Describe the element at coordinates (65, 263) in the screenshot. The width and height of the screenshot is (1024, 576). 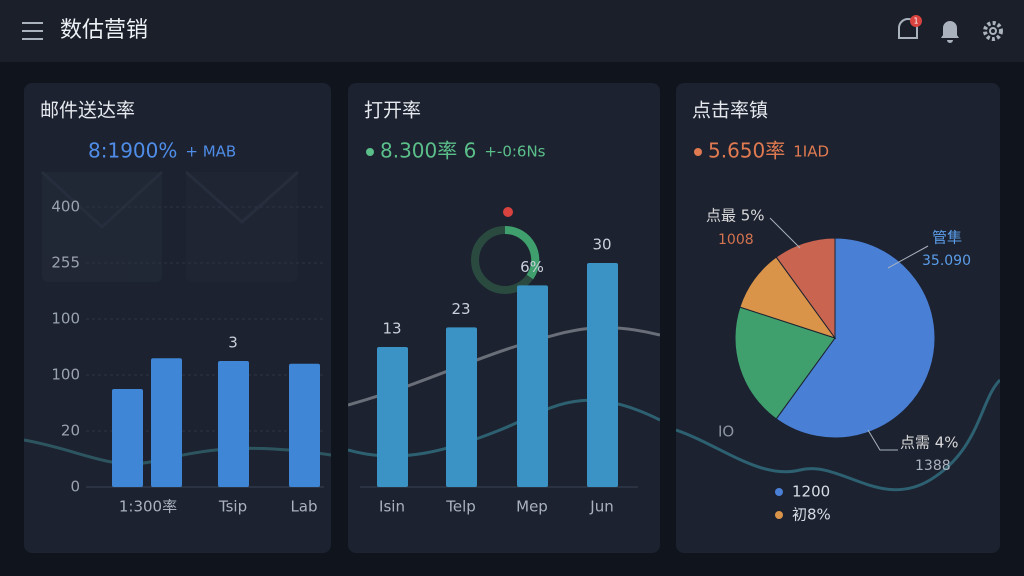
I see `y-tick-label: 255` at that location.